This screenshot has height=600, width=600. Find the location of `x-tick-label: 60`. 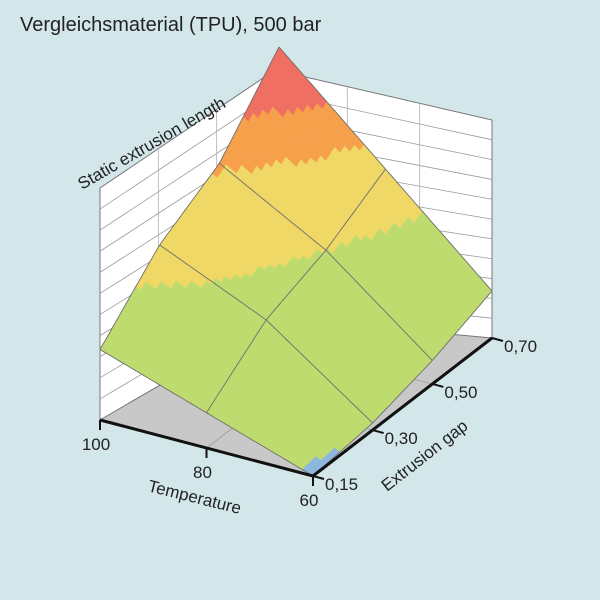

x-tick-label: 60 is located at coordinates (309, 500).